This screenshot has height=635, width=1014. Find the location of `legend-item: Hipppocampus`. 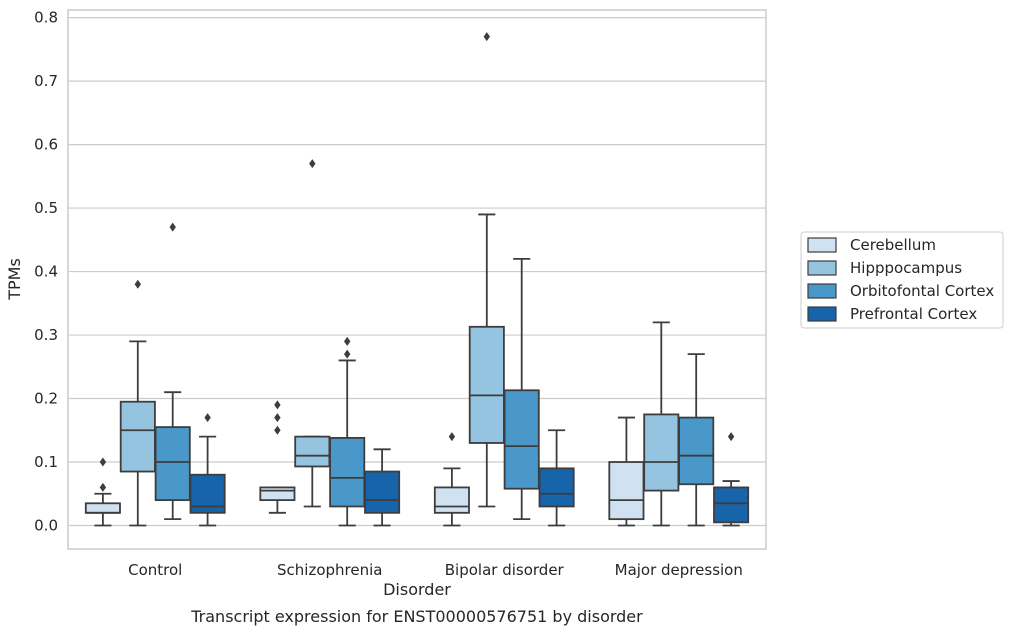

legend-item: Hipppocampus is located at coordinates (884, 268).